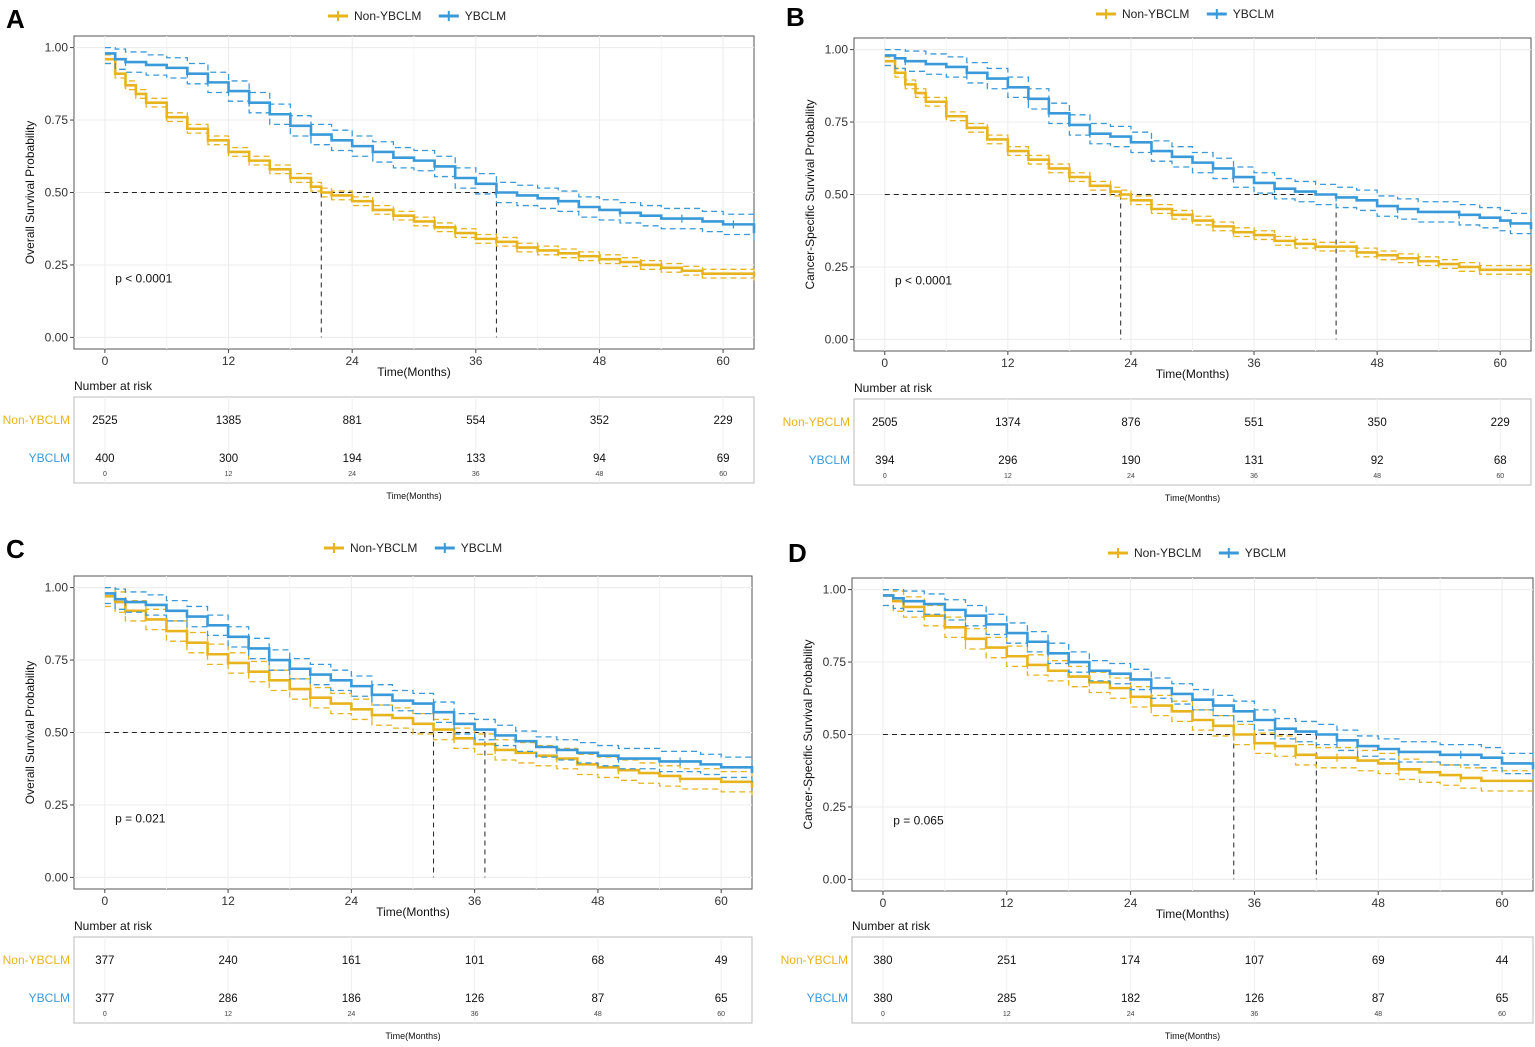 Image resolution: width=1535 pixels, height=1047 pixels. What do you see at coordinates (721, 961) in the screenshot?
I see `risk-count: 49` at bounding box center [721, 961].